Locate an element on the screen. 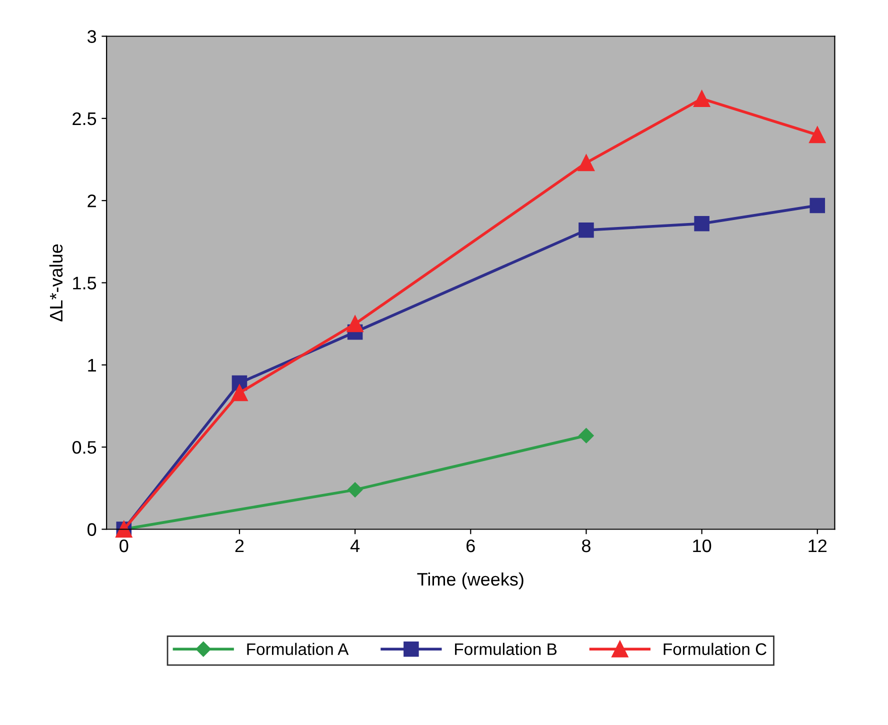  x-tick-label: 10 is located at coordinates (702, 545).